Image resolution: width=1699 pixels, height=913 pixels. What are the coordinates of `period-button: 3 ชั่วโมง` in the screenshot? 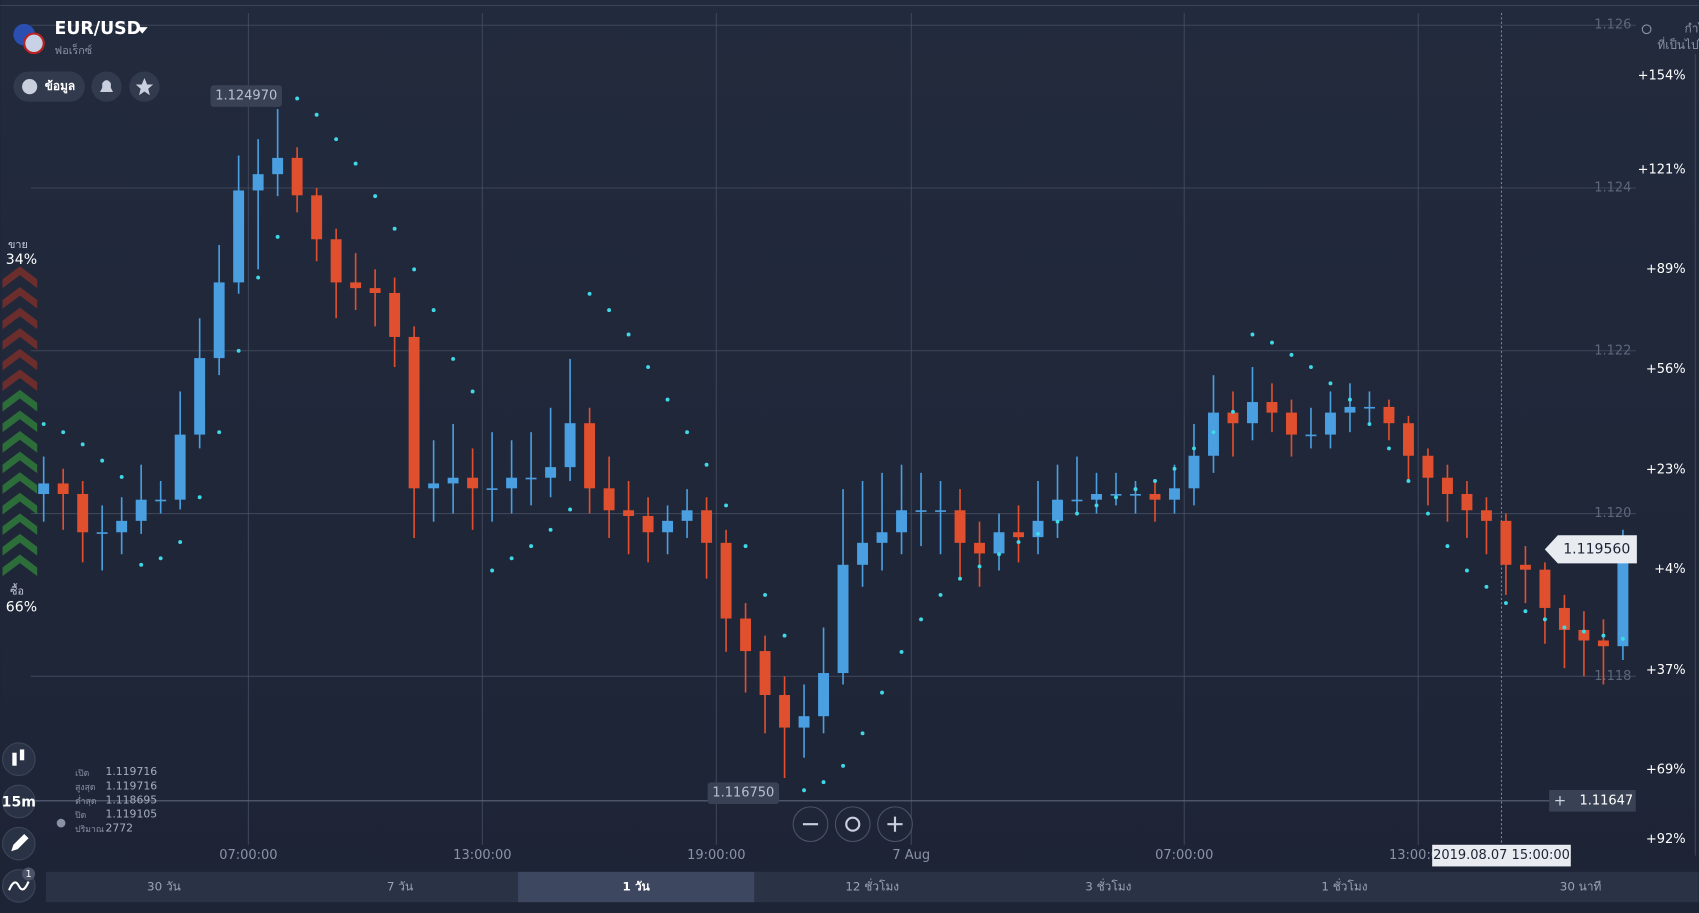 It's located at (1108, 886).